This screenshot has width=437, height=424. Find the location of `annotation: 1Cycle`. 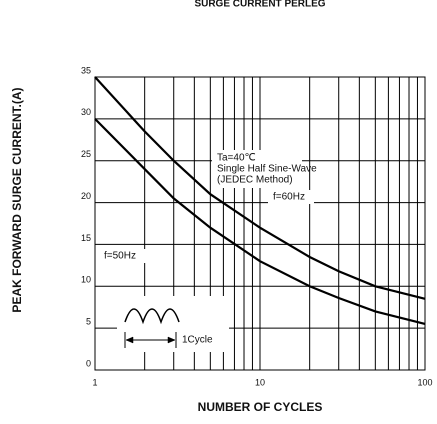

annotation: 1Cycle is located at coordinates (197, 340).